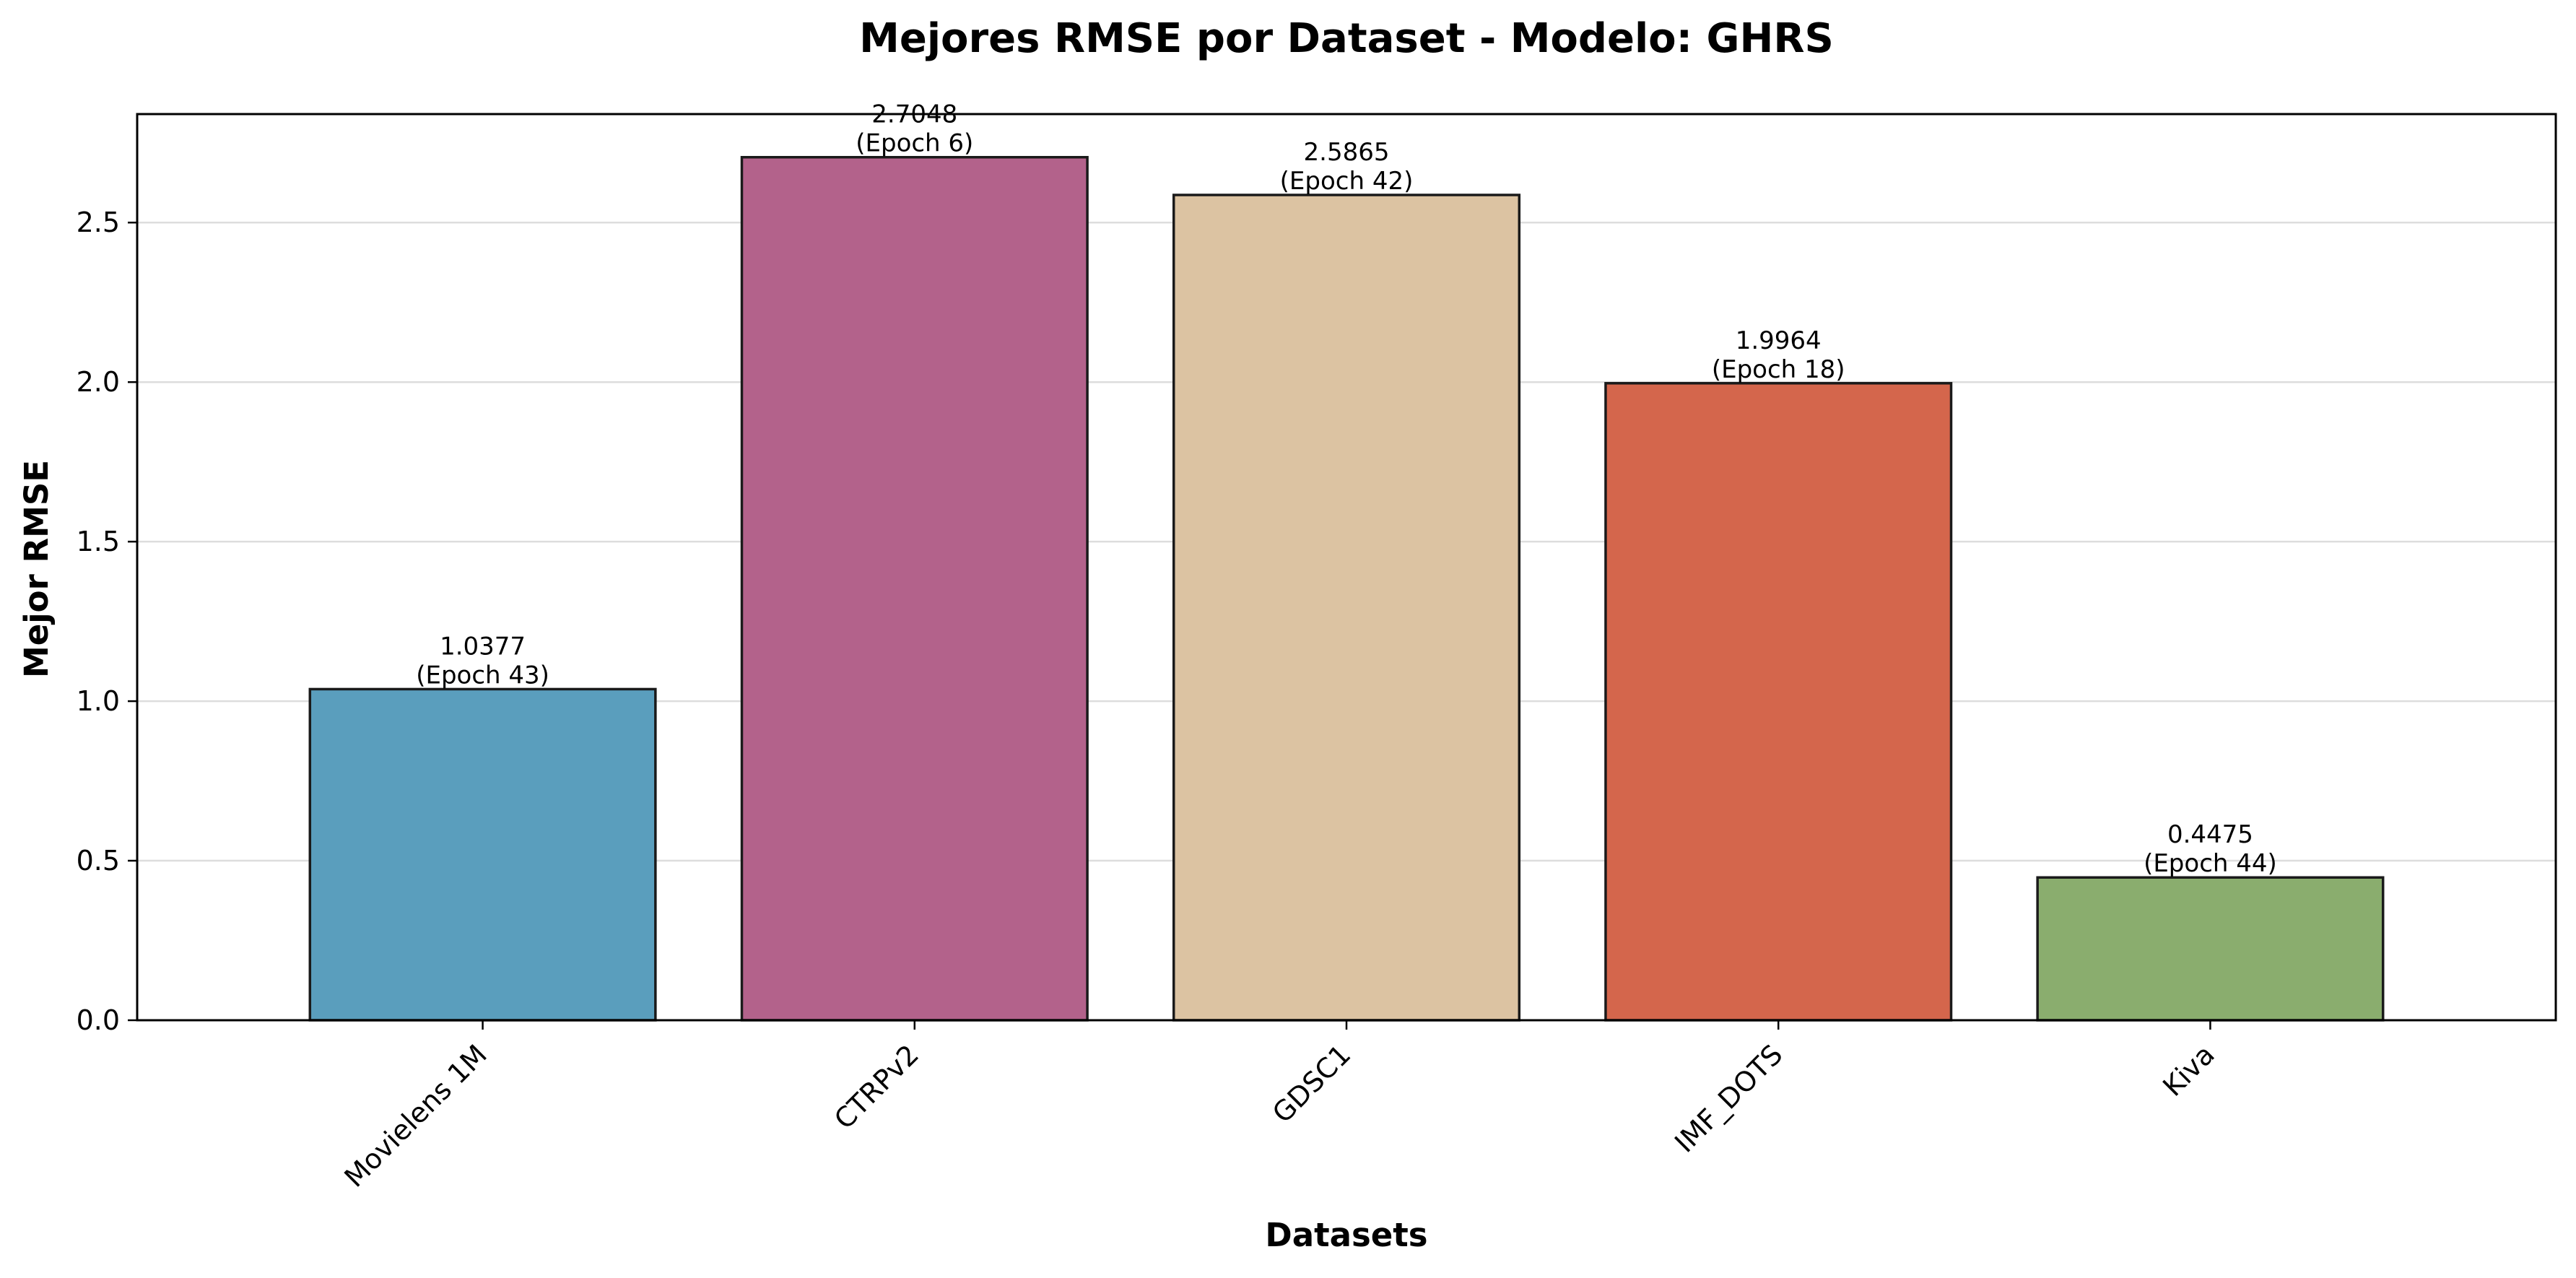 The height and width of the screenshot is (1278, 2576). I want to click on bar-value-label: 1.0377, so click(483, 646).